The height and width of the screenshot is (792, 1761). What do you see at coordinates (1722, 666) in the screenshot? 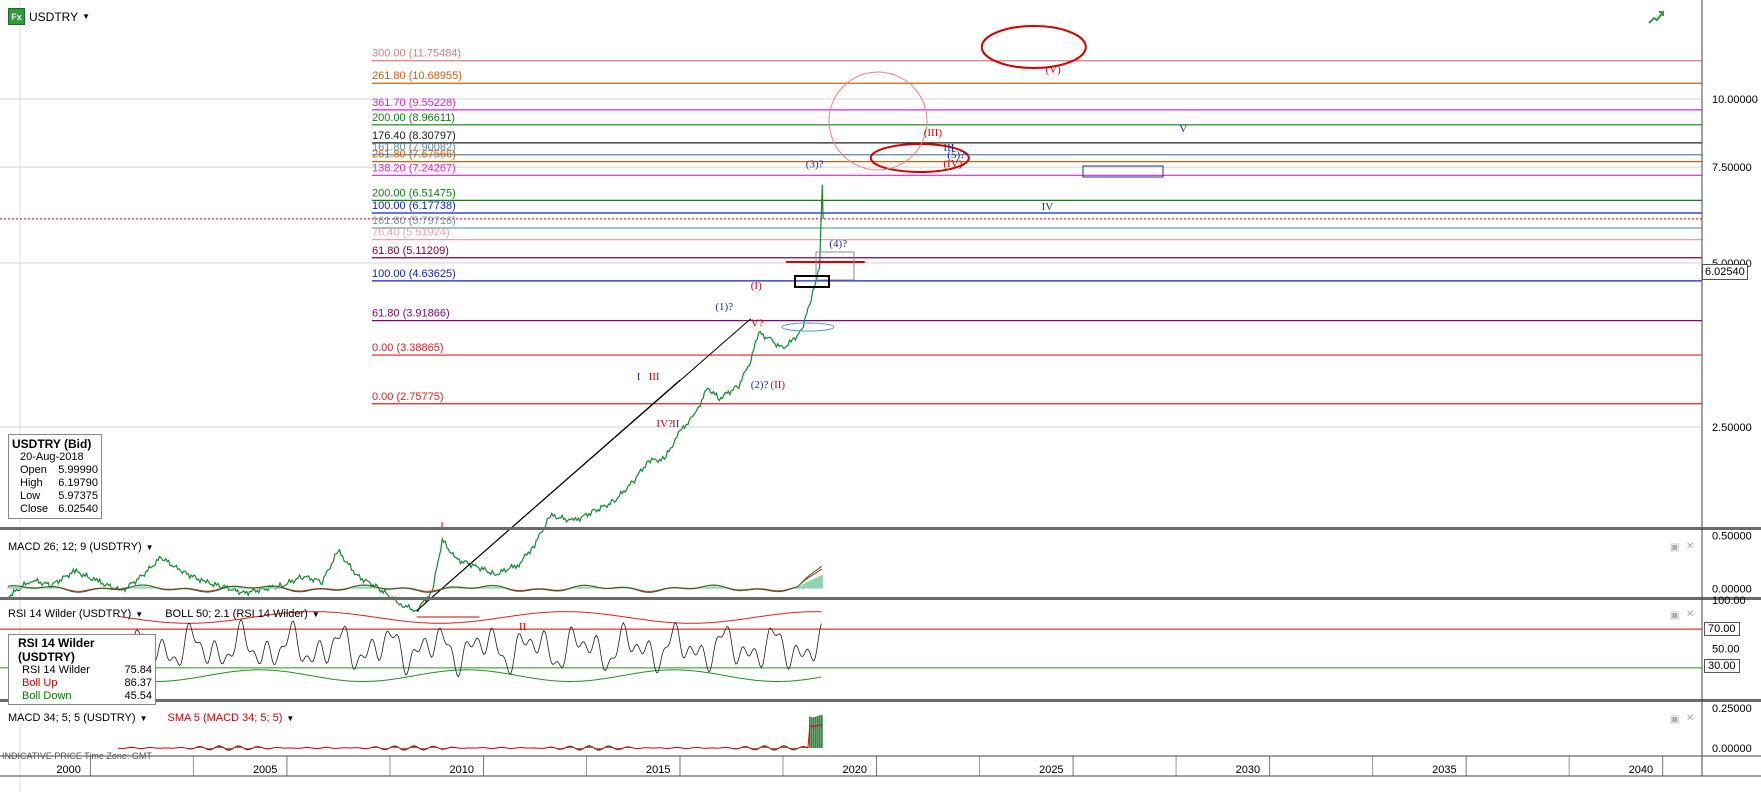
I see `rsi-level-30: 30.00` at bounding box center [1722, 666].